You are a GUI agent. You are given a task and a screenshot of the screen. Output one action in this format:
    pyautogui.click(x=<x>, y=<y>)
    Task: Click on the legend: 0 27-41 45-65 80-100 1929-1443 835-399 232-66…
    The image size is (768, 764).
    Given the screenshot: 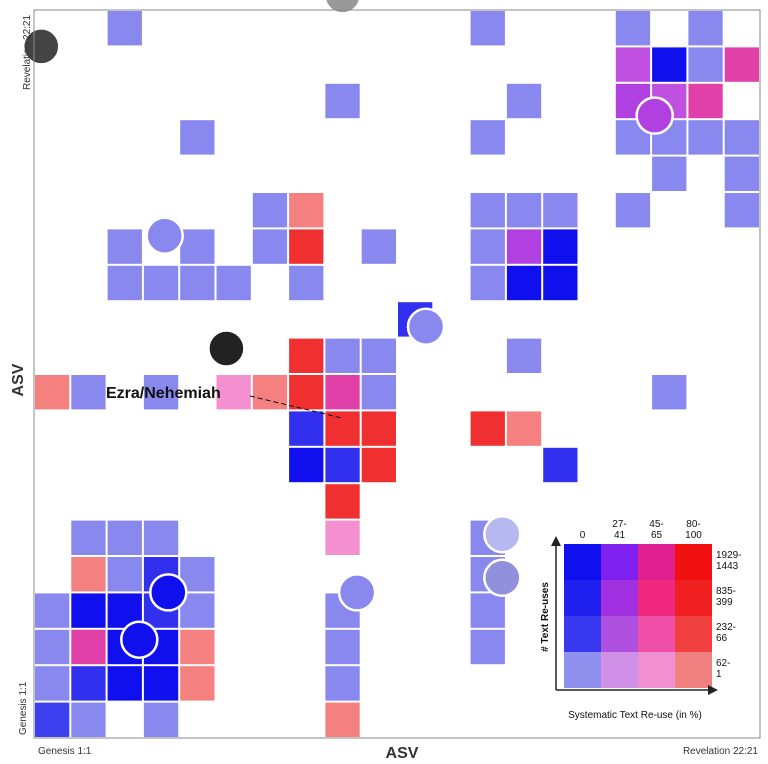 What is the action you would take?
    pyautogui.click(x=641, y=620)
    